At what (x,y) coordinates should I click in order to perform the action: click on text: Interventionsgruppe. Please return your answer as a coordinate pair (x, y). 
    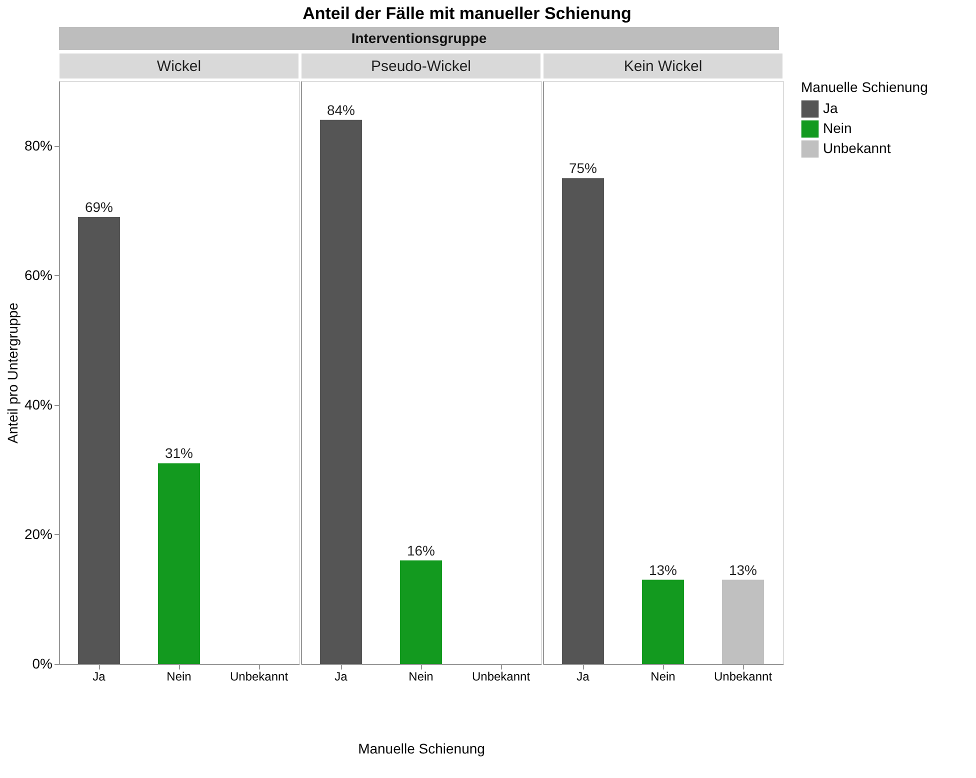
    Looking at the image, I should click on (419, 38).